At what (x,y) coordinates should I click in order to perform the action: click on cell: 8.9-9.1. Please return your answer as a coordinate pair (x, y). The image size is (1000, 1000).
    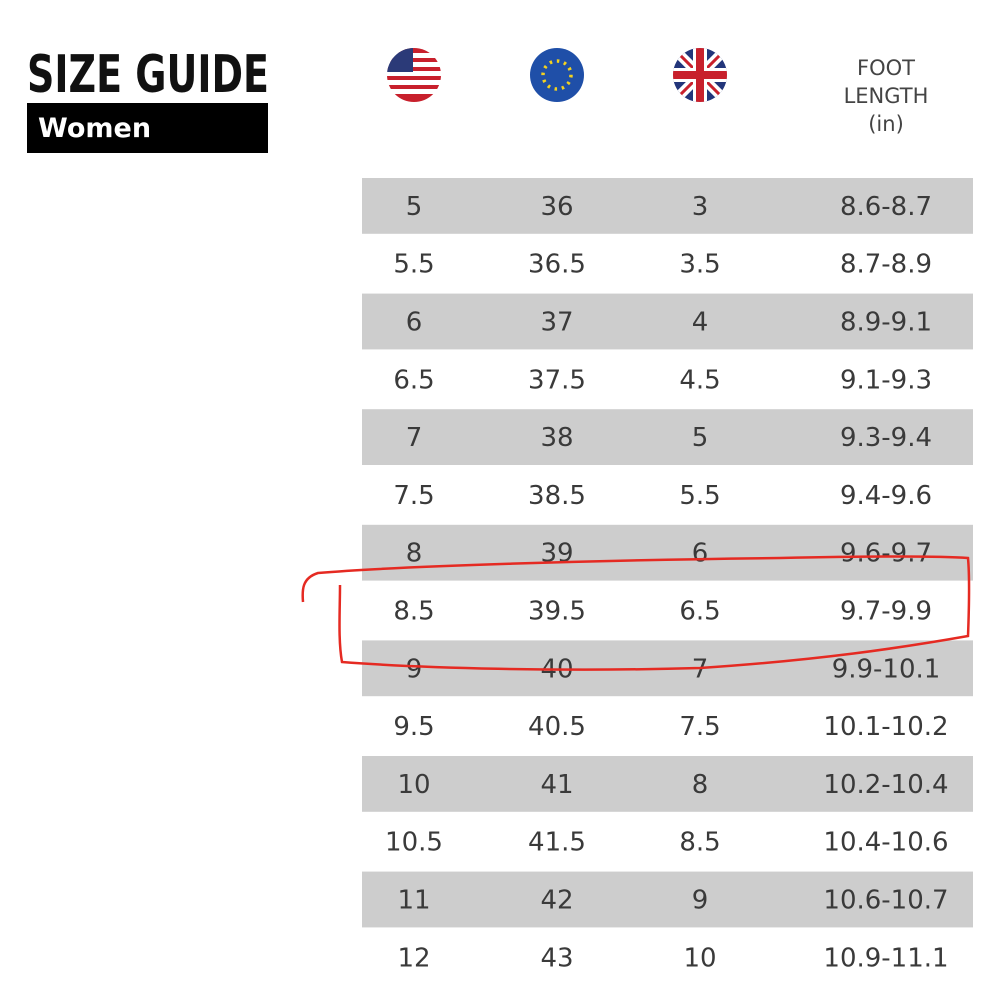
    Looking at the image, I should click on (886, 323).